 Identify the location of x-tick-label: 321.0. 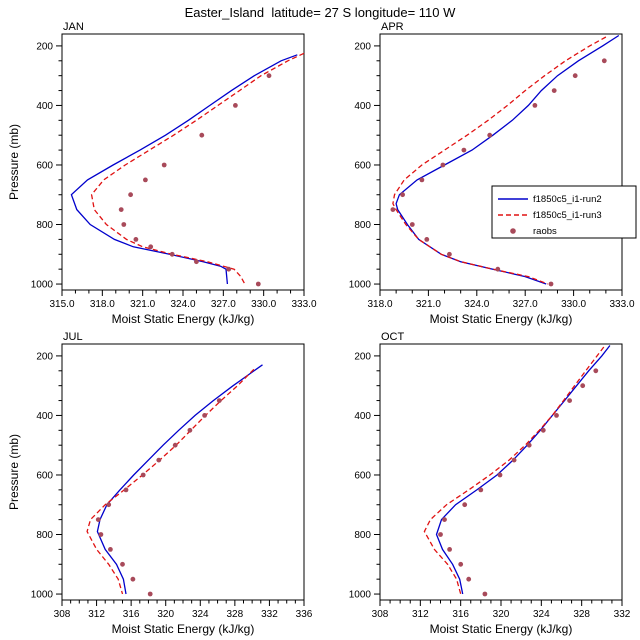
(428, 304).